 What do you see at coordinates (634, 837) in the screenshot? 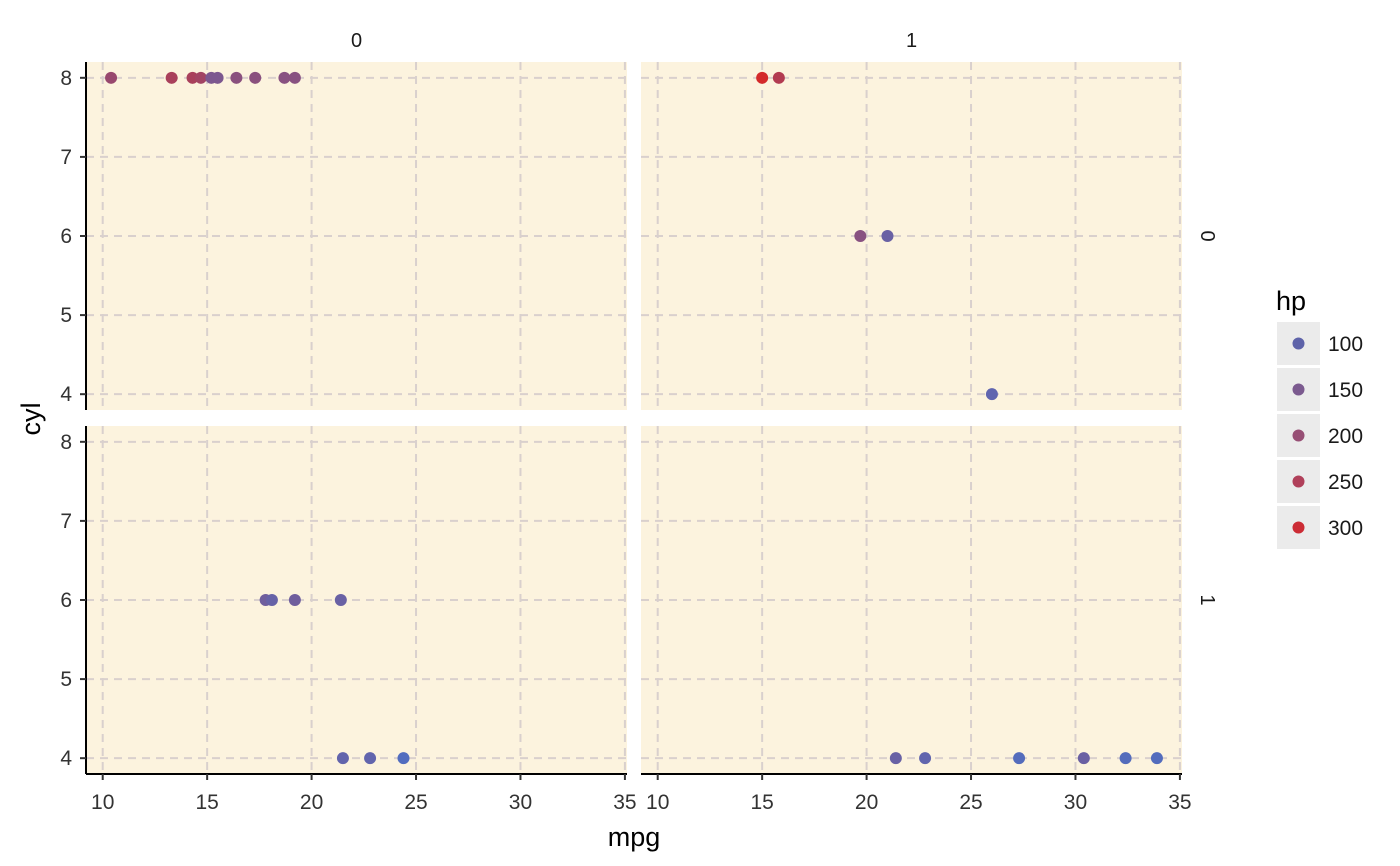
I see `x-axis-title: mpg` at bounding box center [634, 837].